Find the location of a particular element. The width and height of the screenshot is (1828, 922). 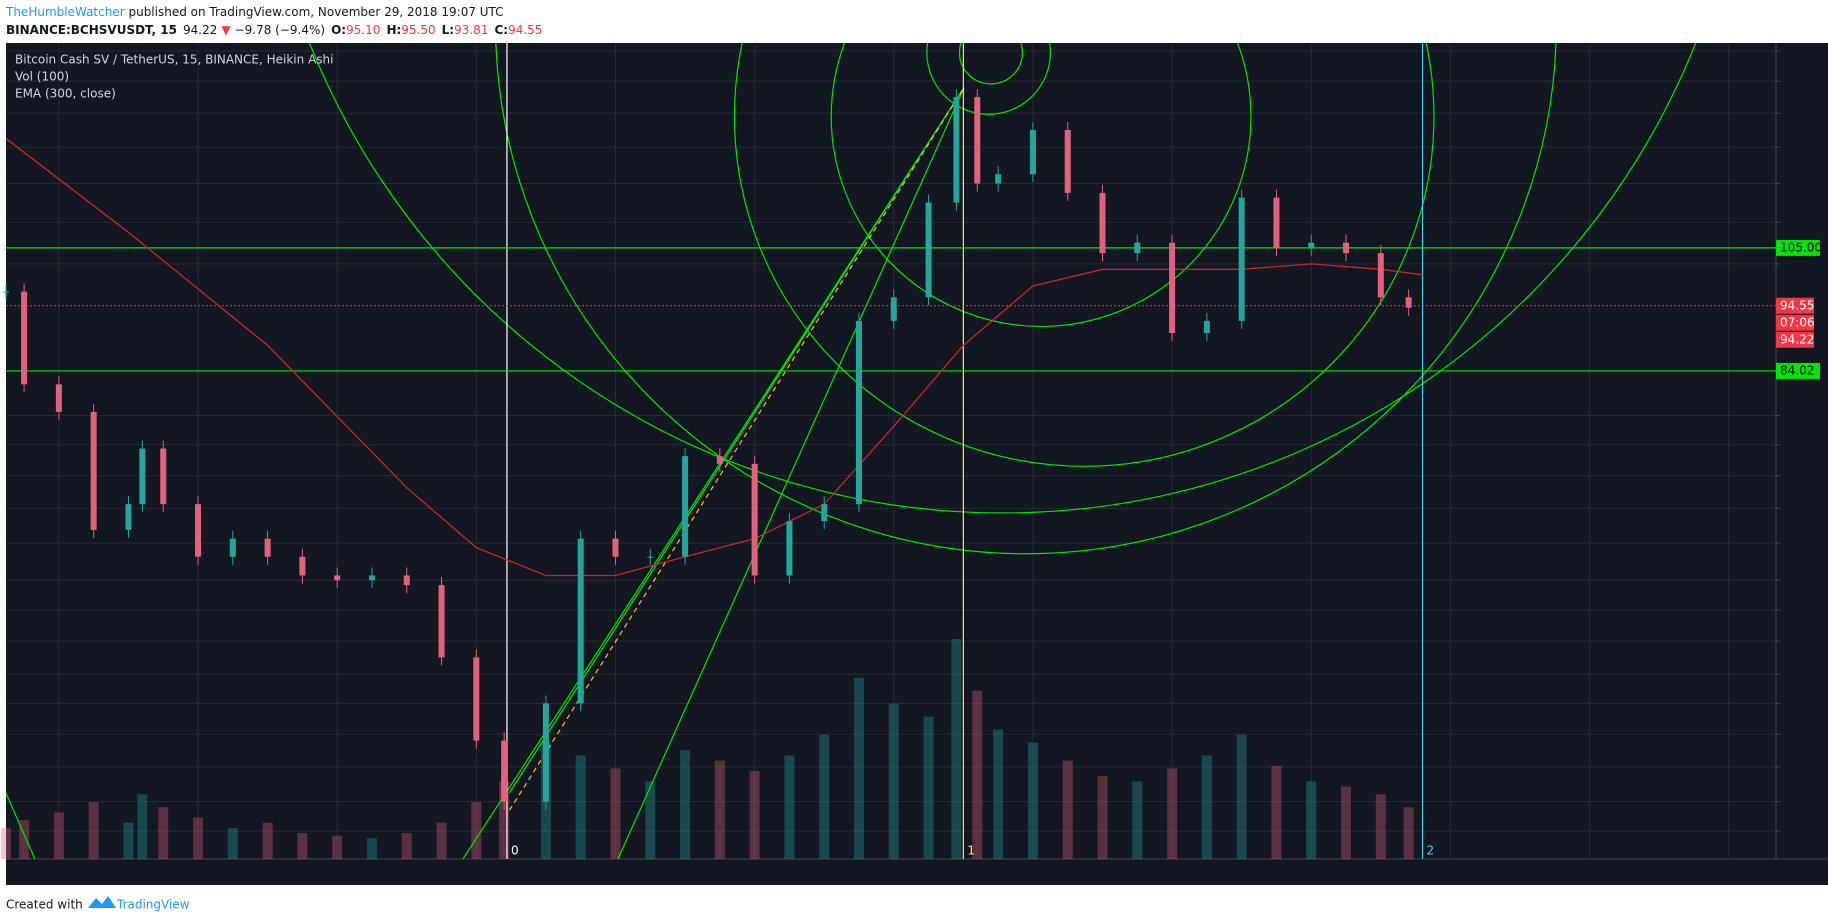

l: 93.81 is located at coordinates (471, 30).